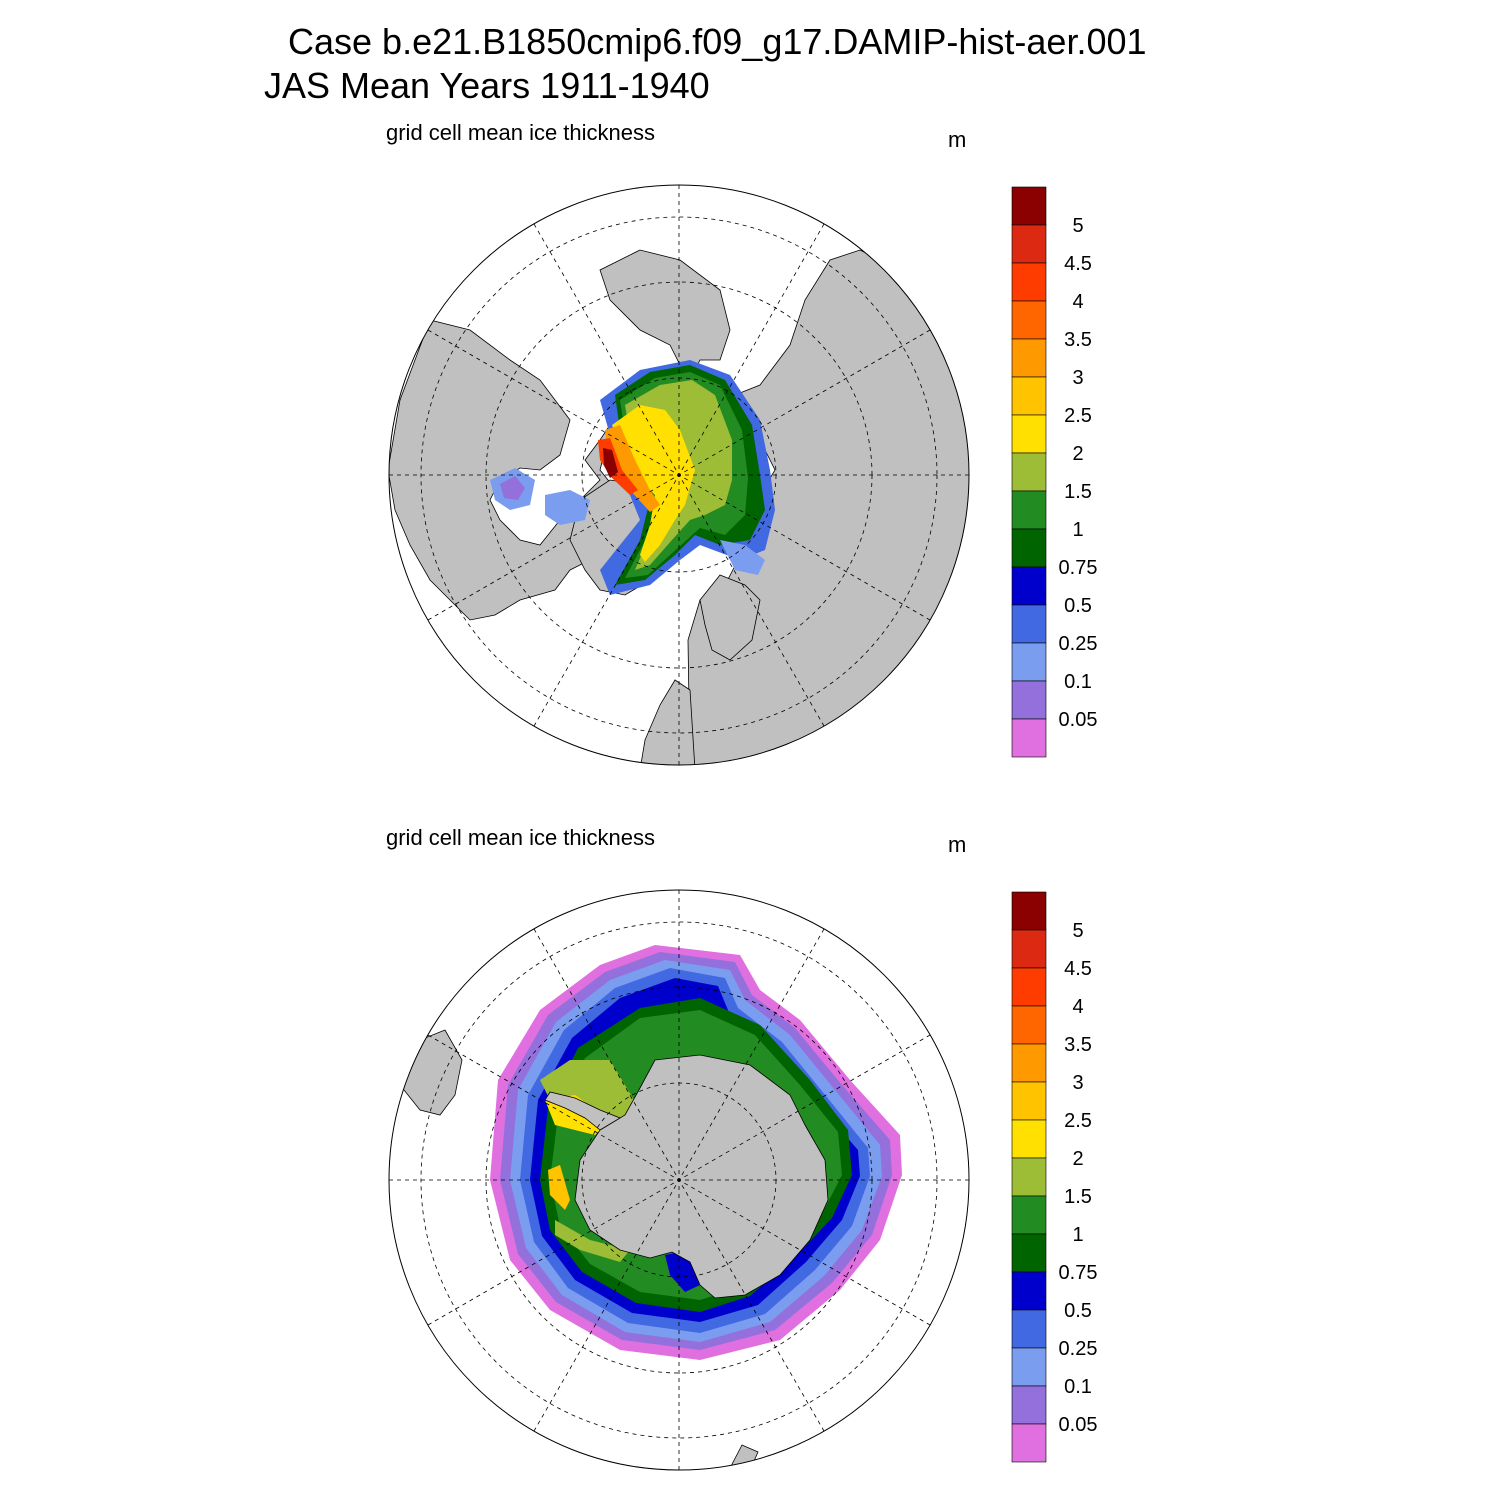 The image size is (1500, 1500). I want to click on south-colorbar-tick-label: 0.5, so click(1078, 1311).